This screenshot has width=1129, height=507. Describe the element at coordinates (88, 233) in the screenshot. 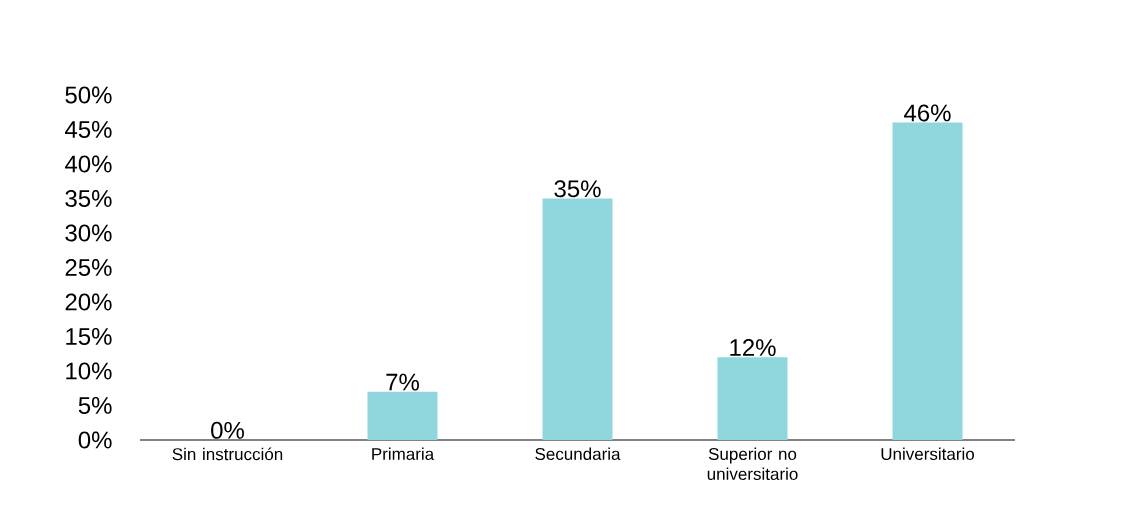

I see `y-tick-label: 30%` at that location.